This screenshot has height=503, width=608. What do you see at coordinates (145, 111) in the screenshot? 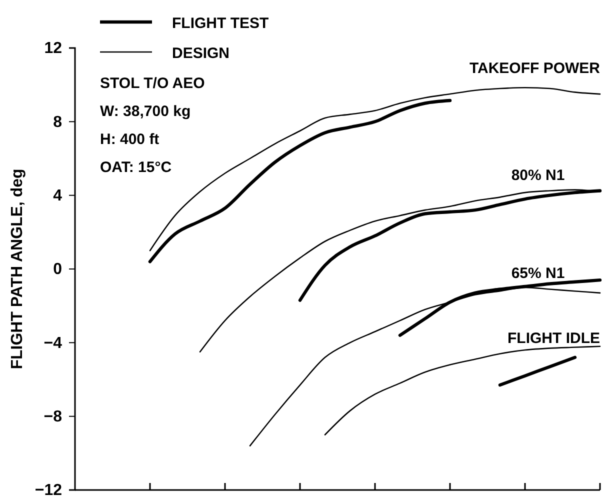
I see `annotation: W: 38,700 kg` at bounding box center [145, 111].